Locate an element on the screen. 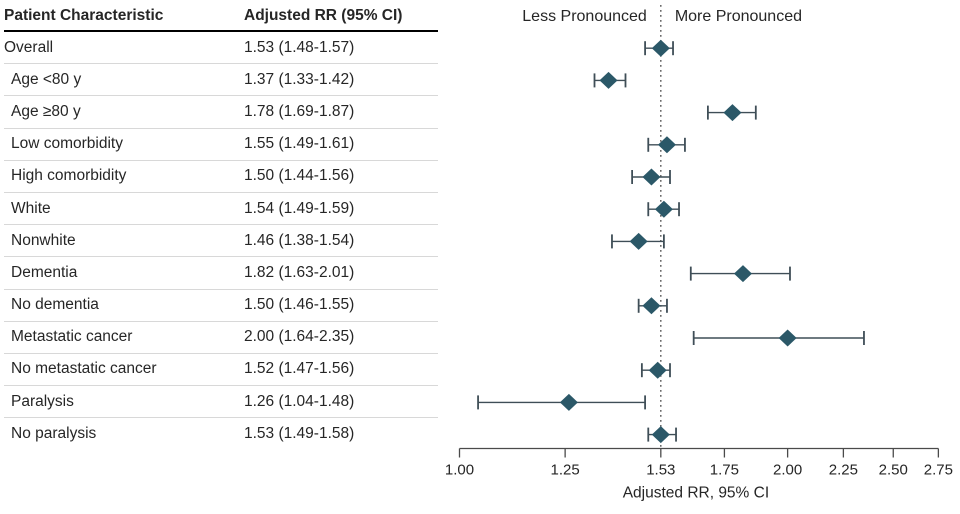  table-row: Age ≥80 y 1.78 (1.69-1.87) is located at coordinates (221, 112).